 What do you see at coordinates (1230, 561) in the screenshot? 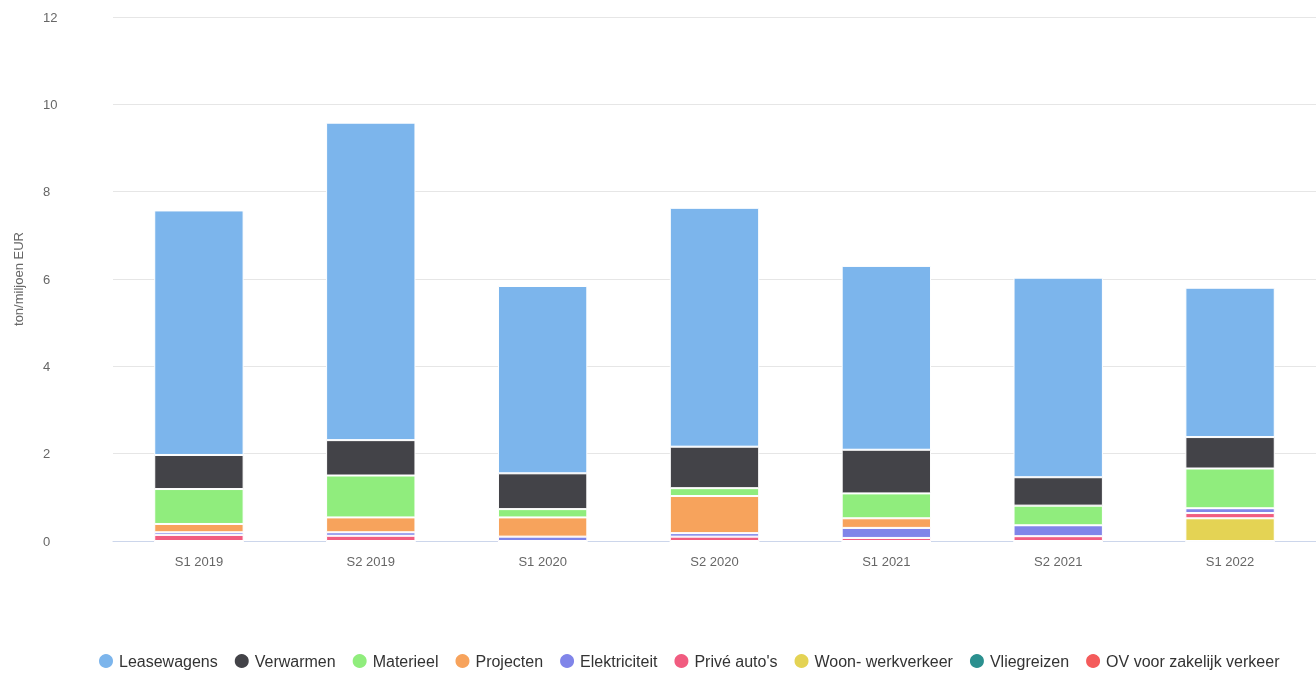
I see `x-tick-label: S1 2022` at bounding box center [1230, 561].